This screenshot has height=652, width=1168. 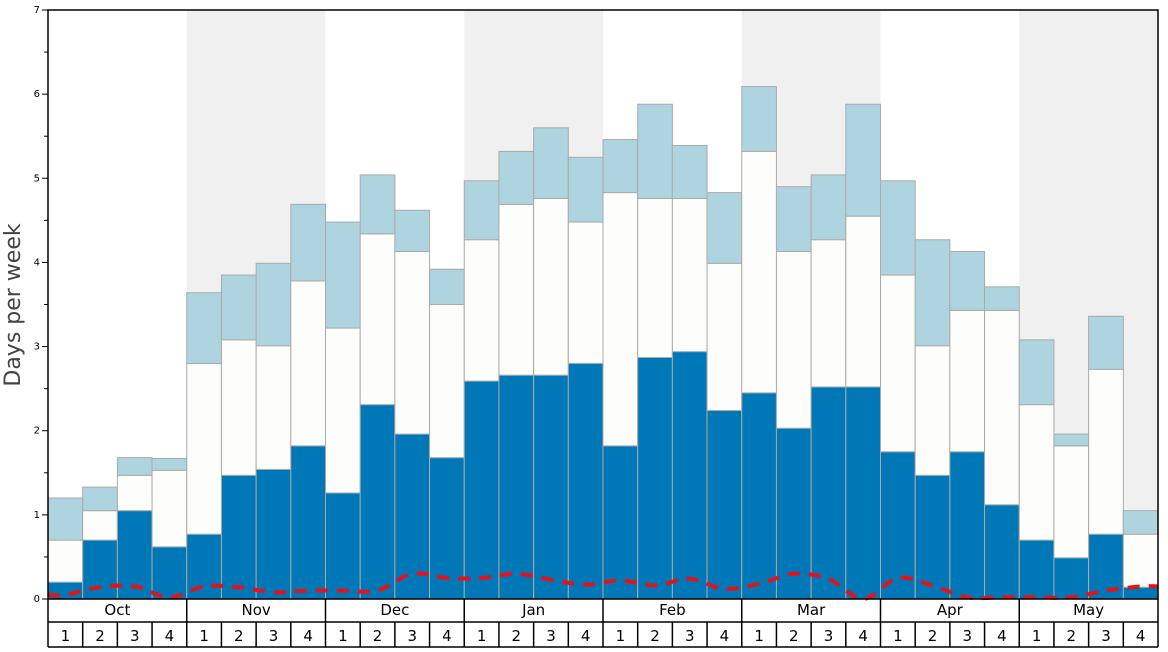 I want to click on bar-dec-2-s2, so click(x=377, y=319).